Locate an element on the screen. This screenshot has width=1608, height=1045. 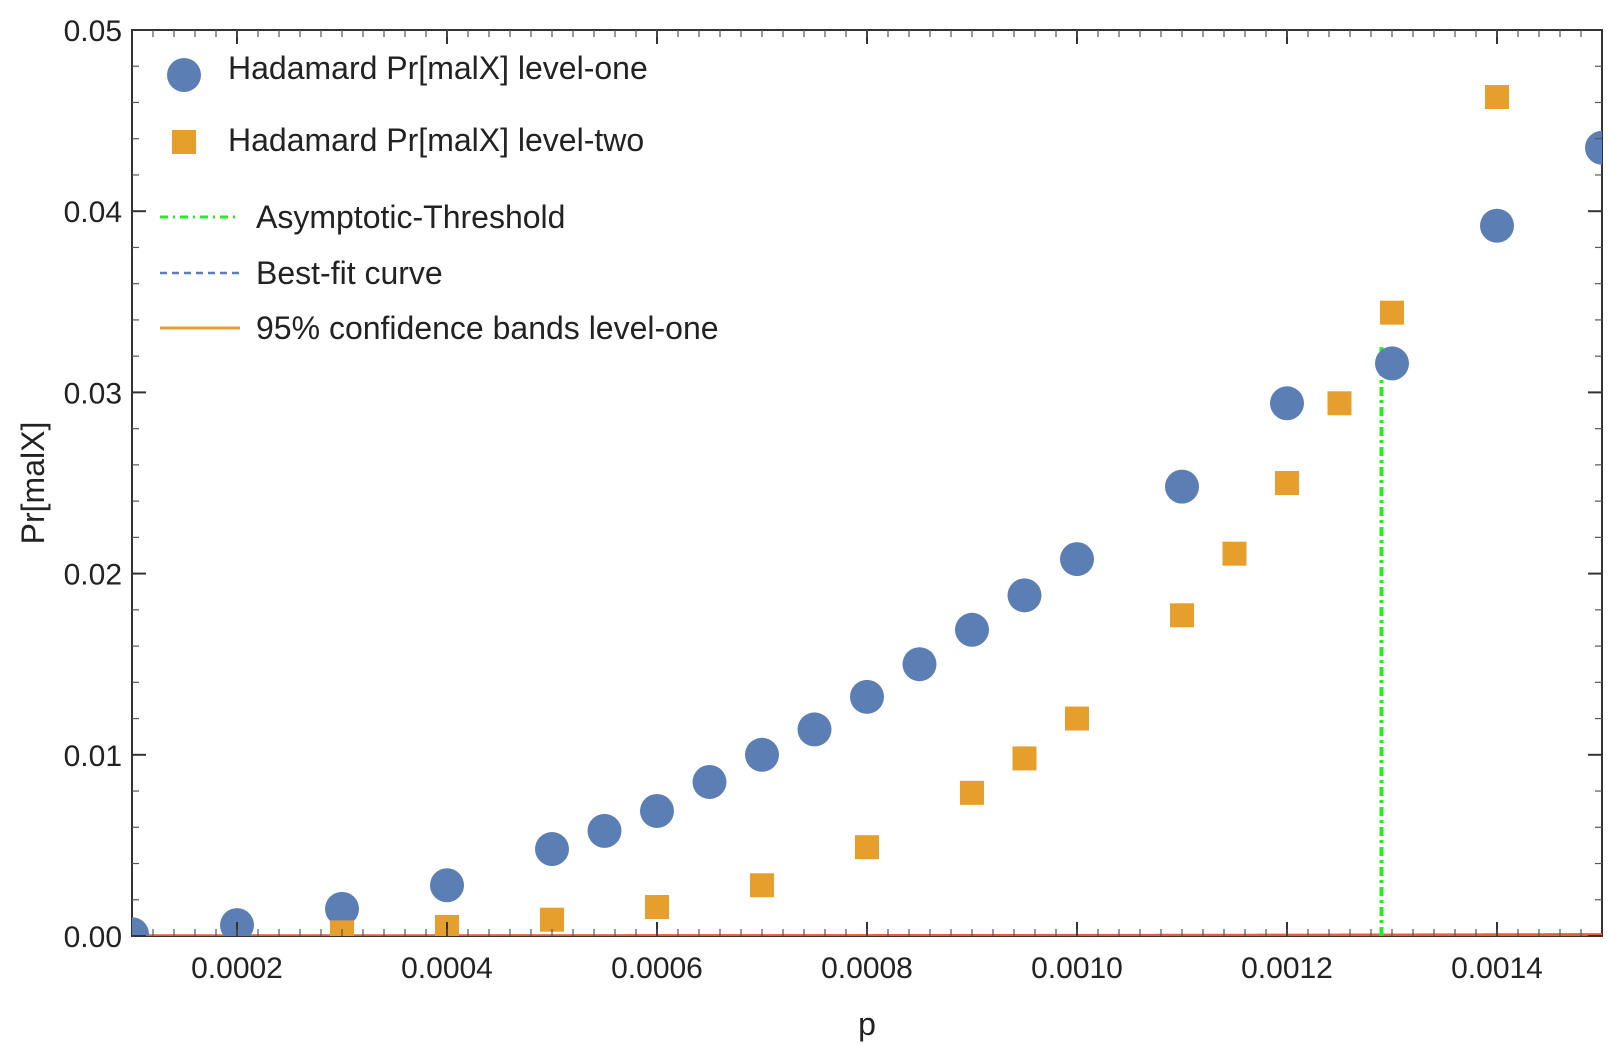
legend-label-level-one: Hadamard Pr[malX] level-one is located at coordinates (438, 68).